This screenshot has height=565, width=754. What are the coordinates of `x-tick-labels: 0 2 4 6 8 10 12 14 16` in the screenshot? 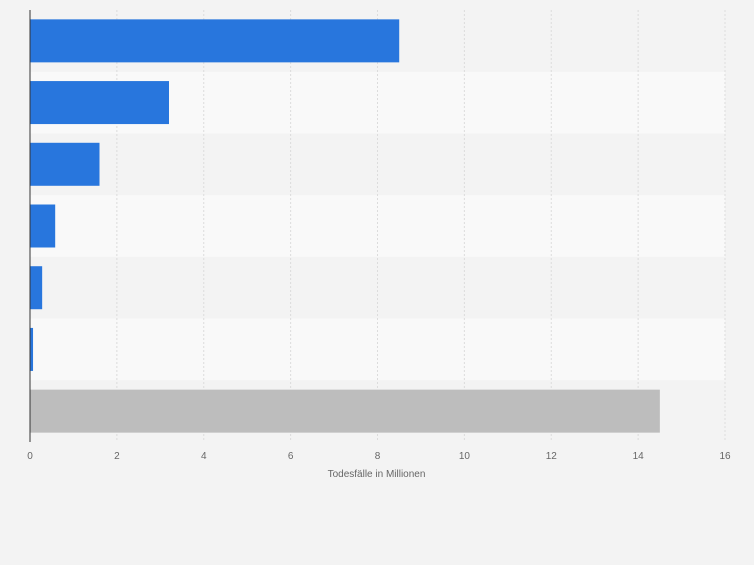 It's located at (379, 456).